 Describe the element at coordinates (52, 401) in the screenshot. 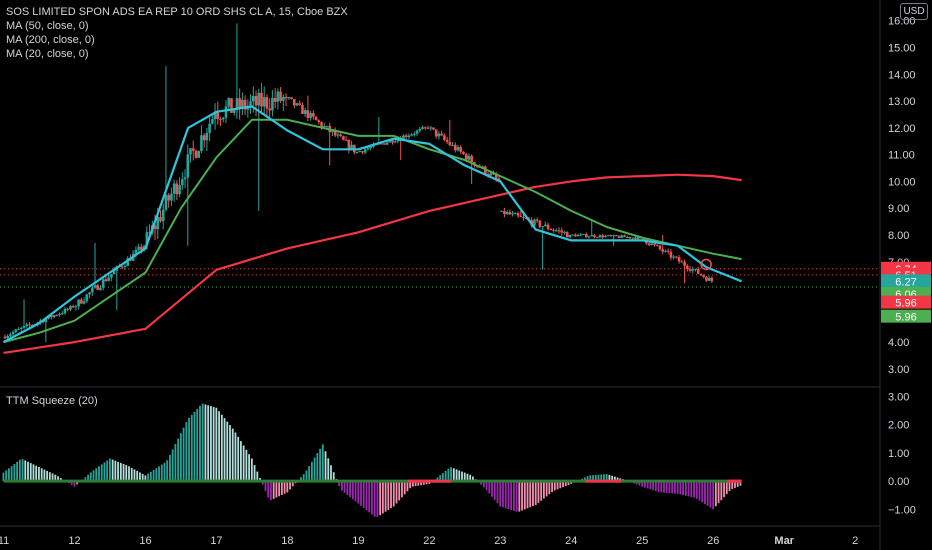

I see `ttm-squeeze-legend: TTM Squeeze (20)` at that location.